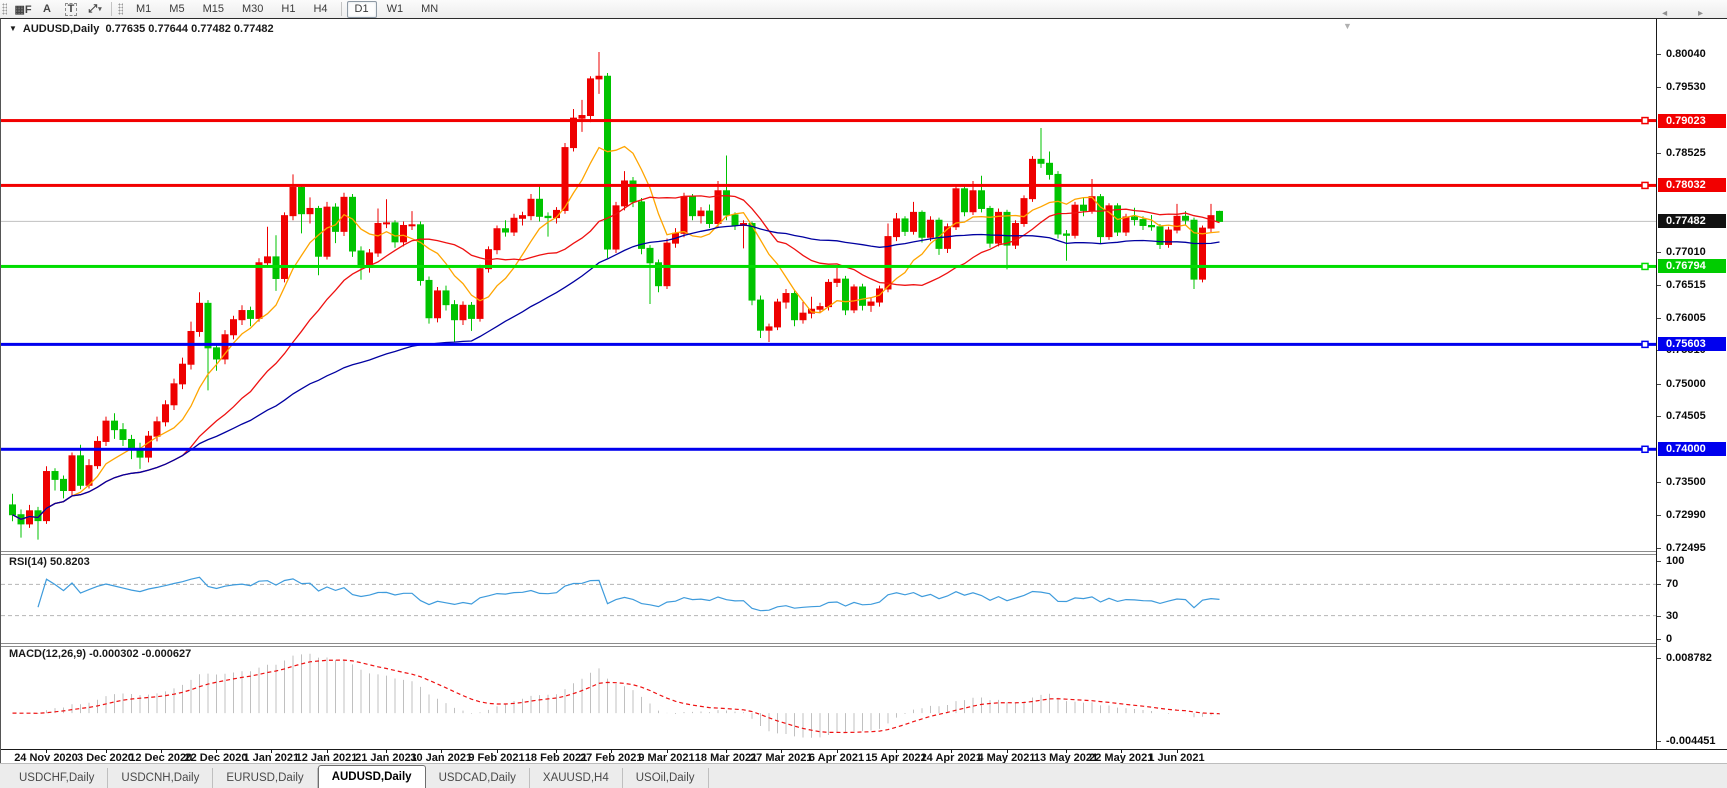 The height and width of the screenshot is (788, 1727). I want to click on rsi-label: RSI(14) 50.8203, so click(49, 562).